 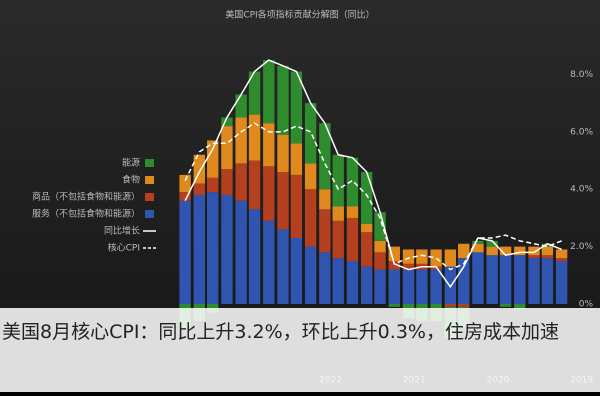 What do you see at coordinates (122, 231) in the screenshot?
I see `legend-label: 同比增长` at bounding box center [122, 231].